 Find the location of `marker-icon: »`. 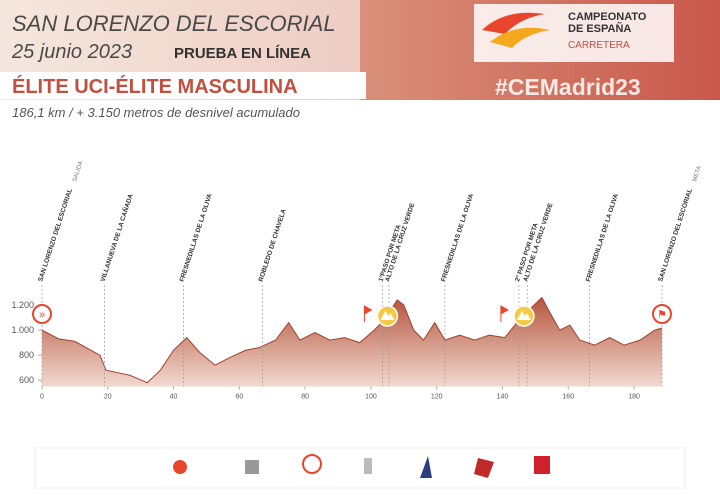

marker-icon: » is located at coordinates (42, 315).